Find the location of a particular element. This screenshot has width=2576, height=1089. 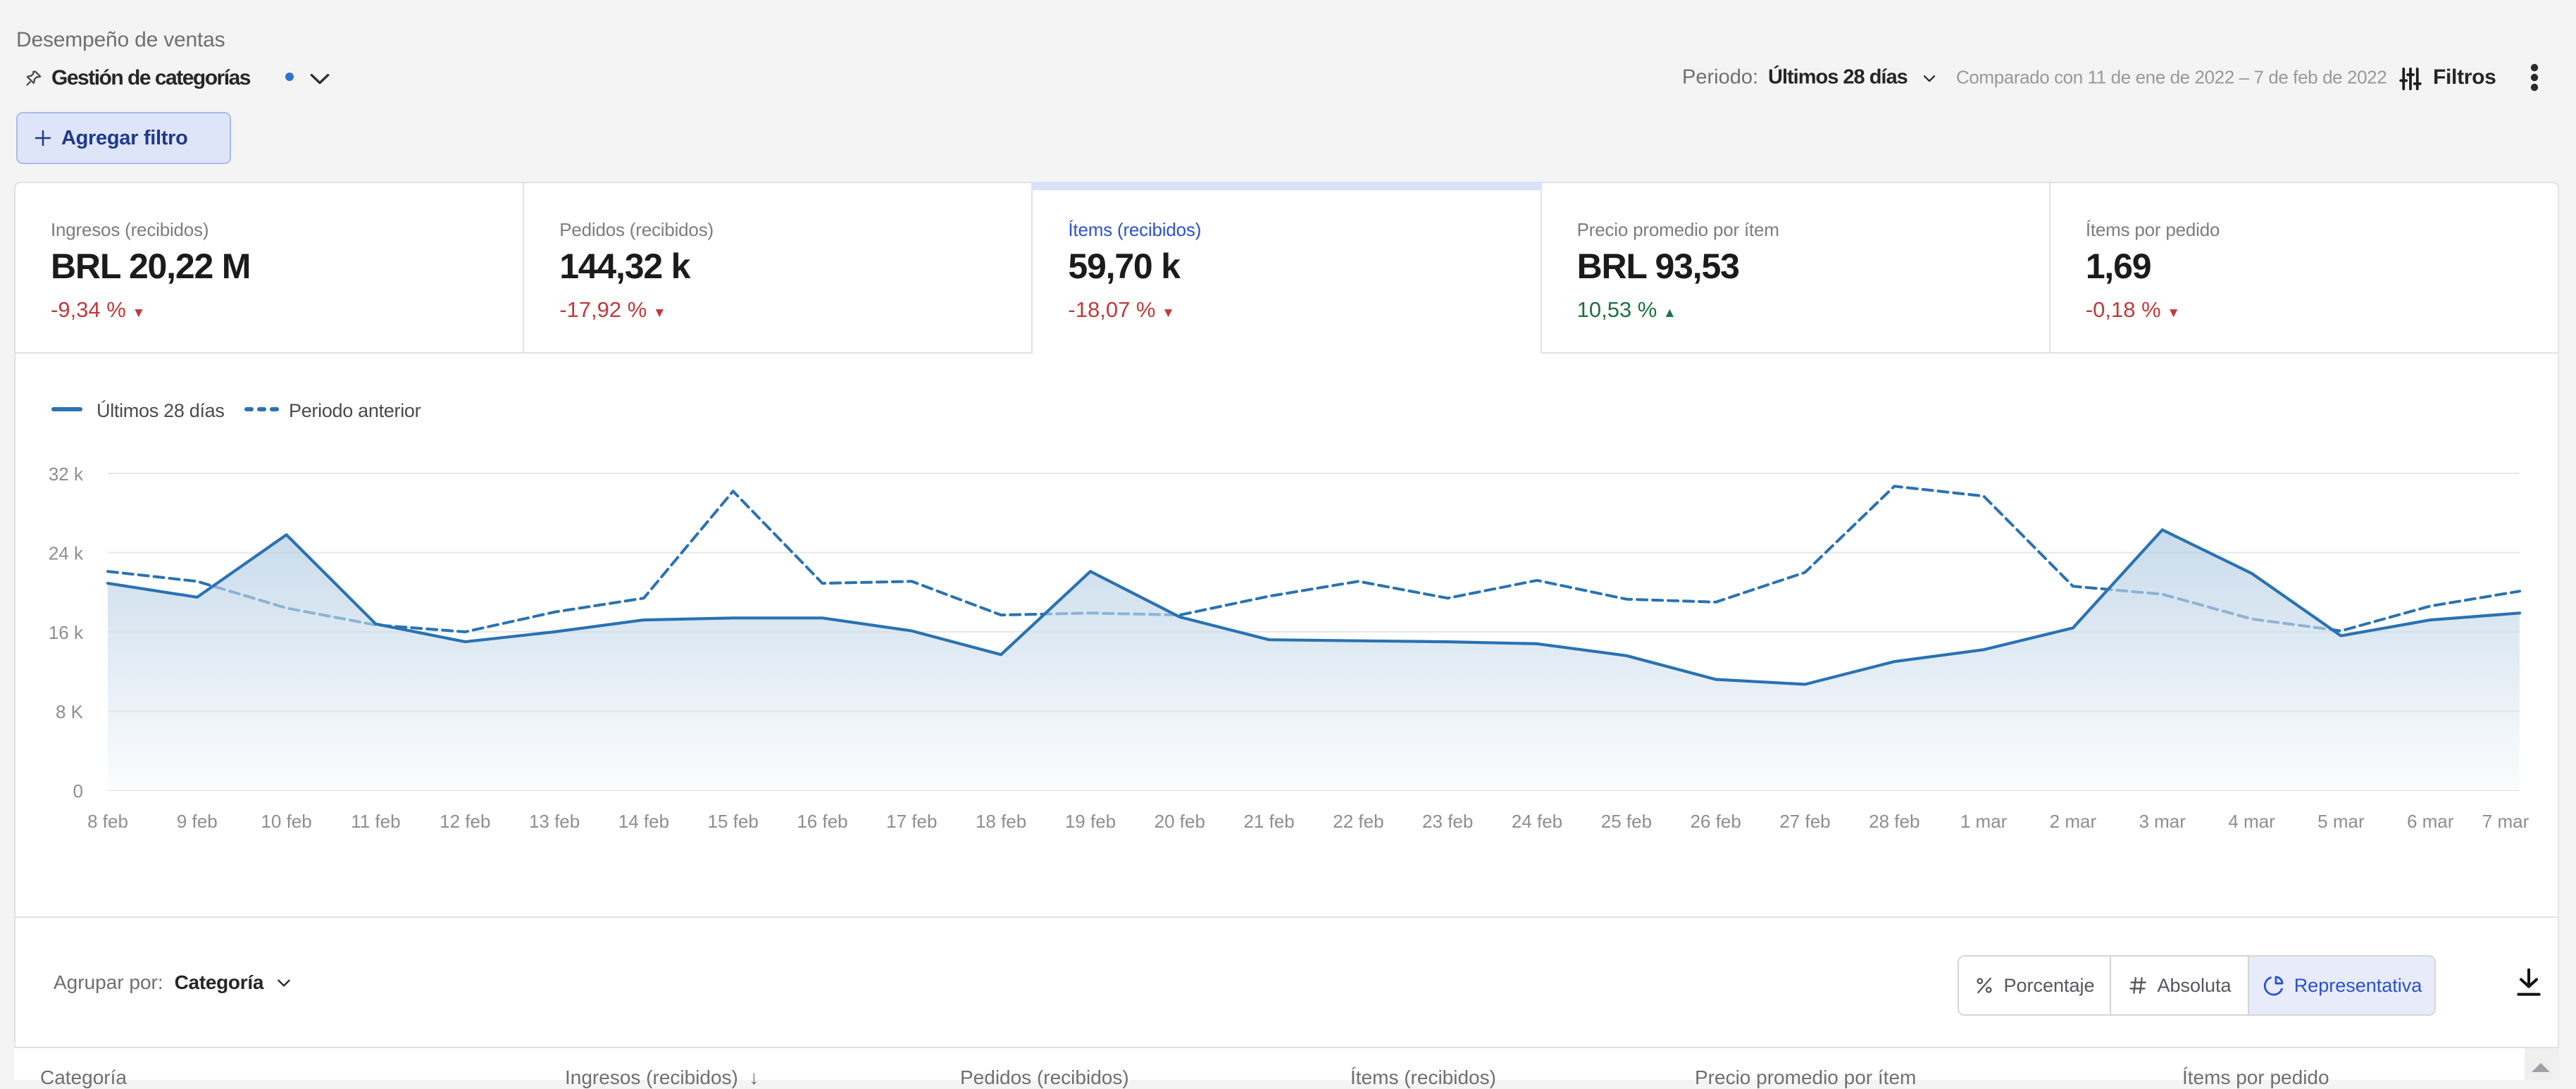

svg-text: 4 mar is located at coordinates (2251, 821).